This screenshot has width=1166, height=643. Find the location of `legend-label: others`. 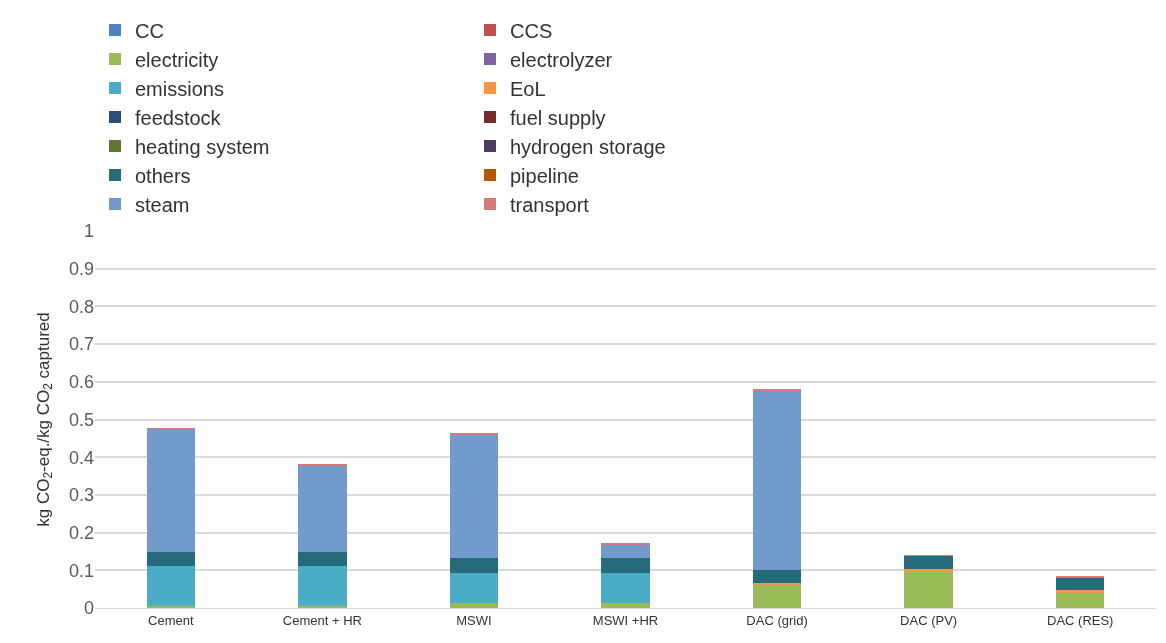

legend-label: others is located at coordinates (163, 175).